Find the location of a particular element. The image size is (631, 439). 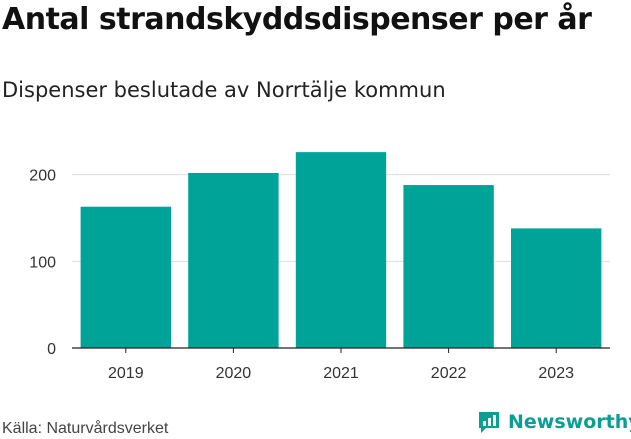

brand-name: Newsworthy is located at coordinates (569, 422).